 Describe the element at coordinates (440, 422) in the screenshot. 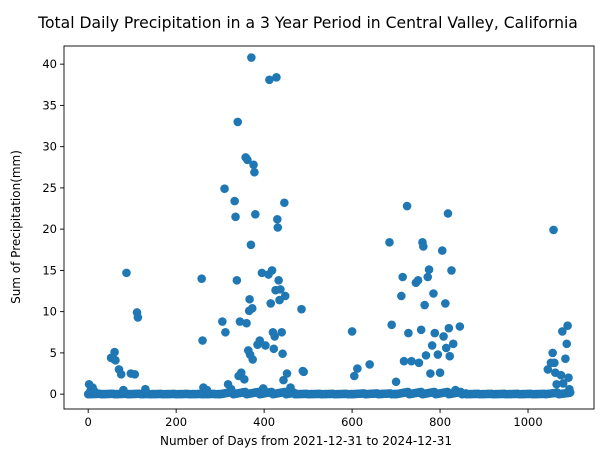

I see `x-tick-label: 800` at that location.